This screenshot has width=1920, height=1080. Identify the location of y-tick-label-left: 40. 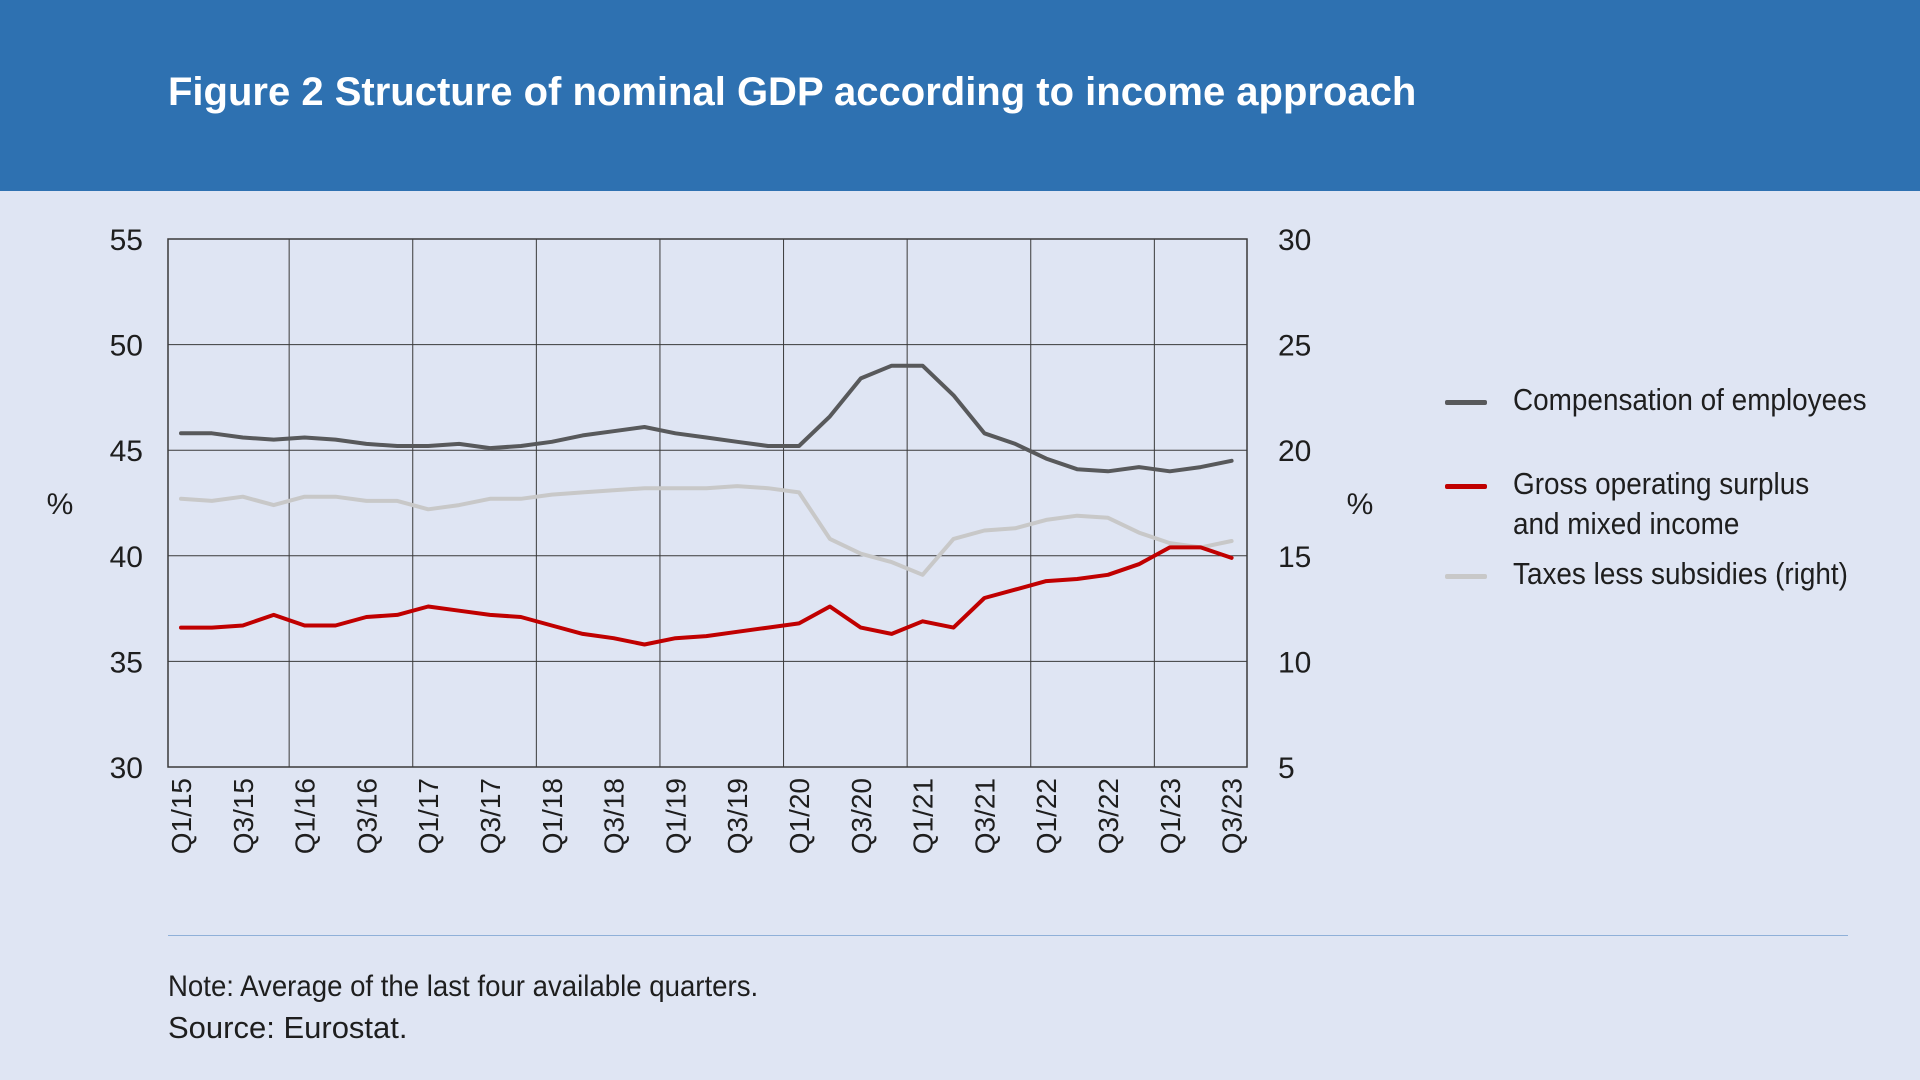
(126, 557).